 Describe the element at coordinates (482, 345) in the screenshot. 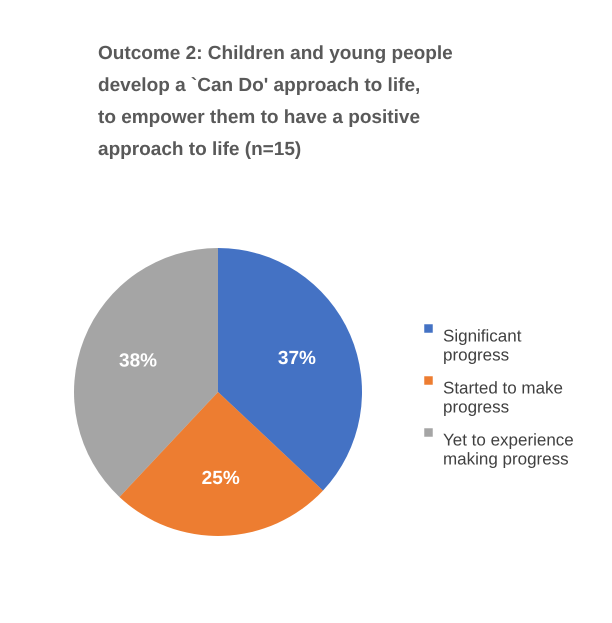

I see `legend-label: Significant progress` at that location.